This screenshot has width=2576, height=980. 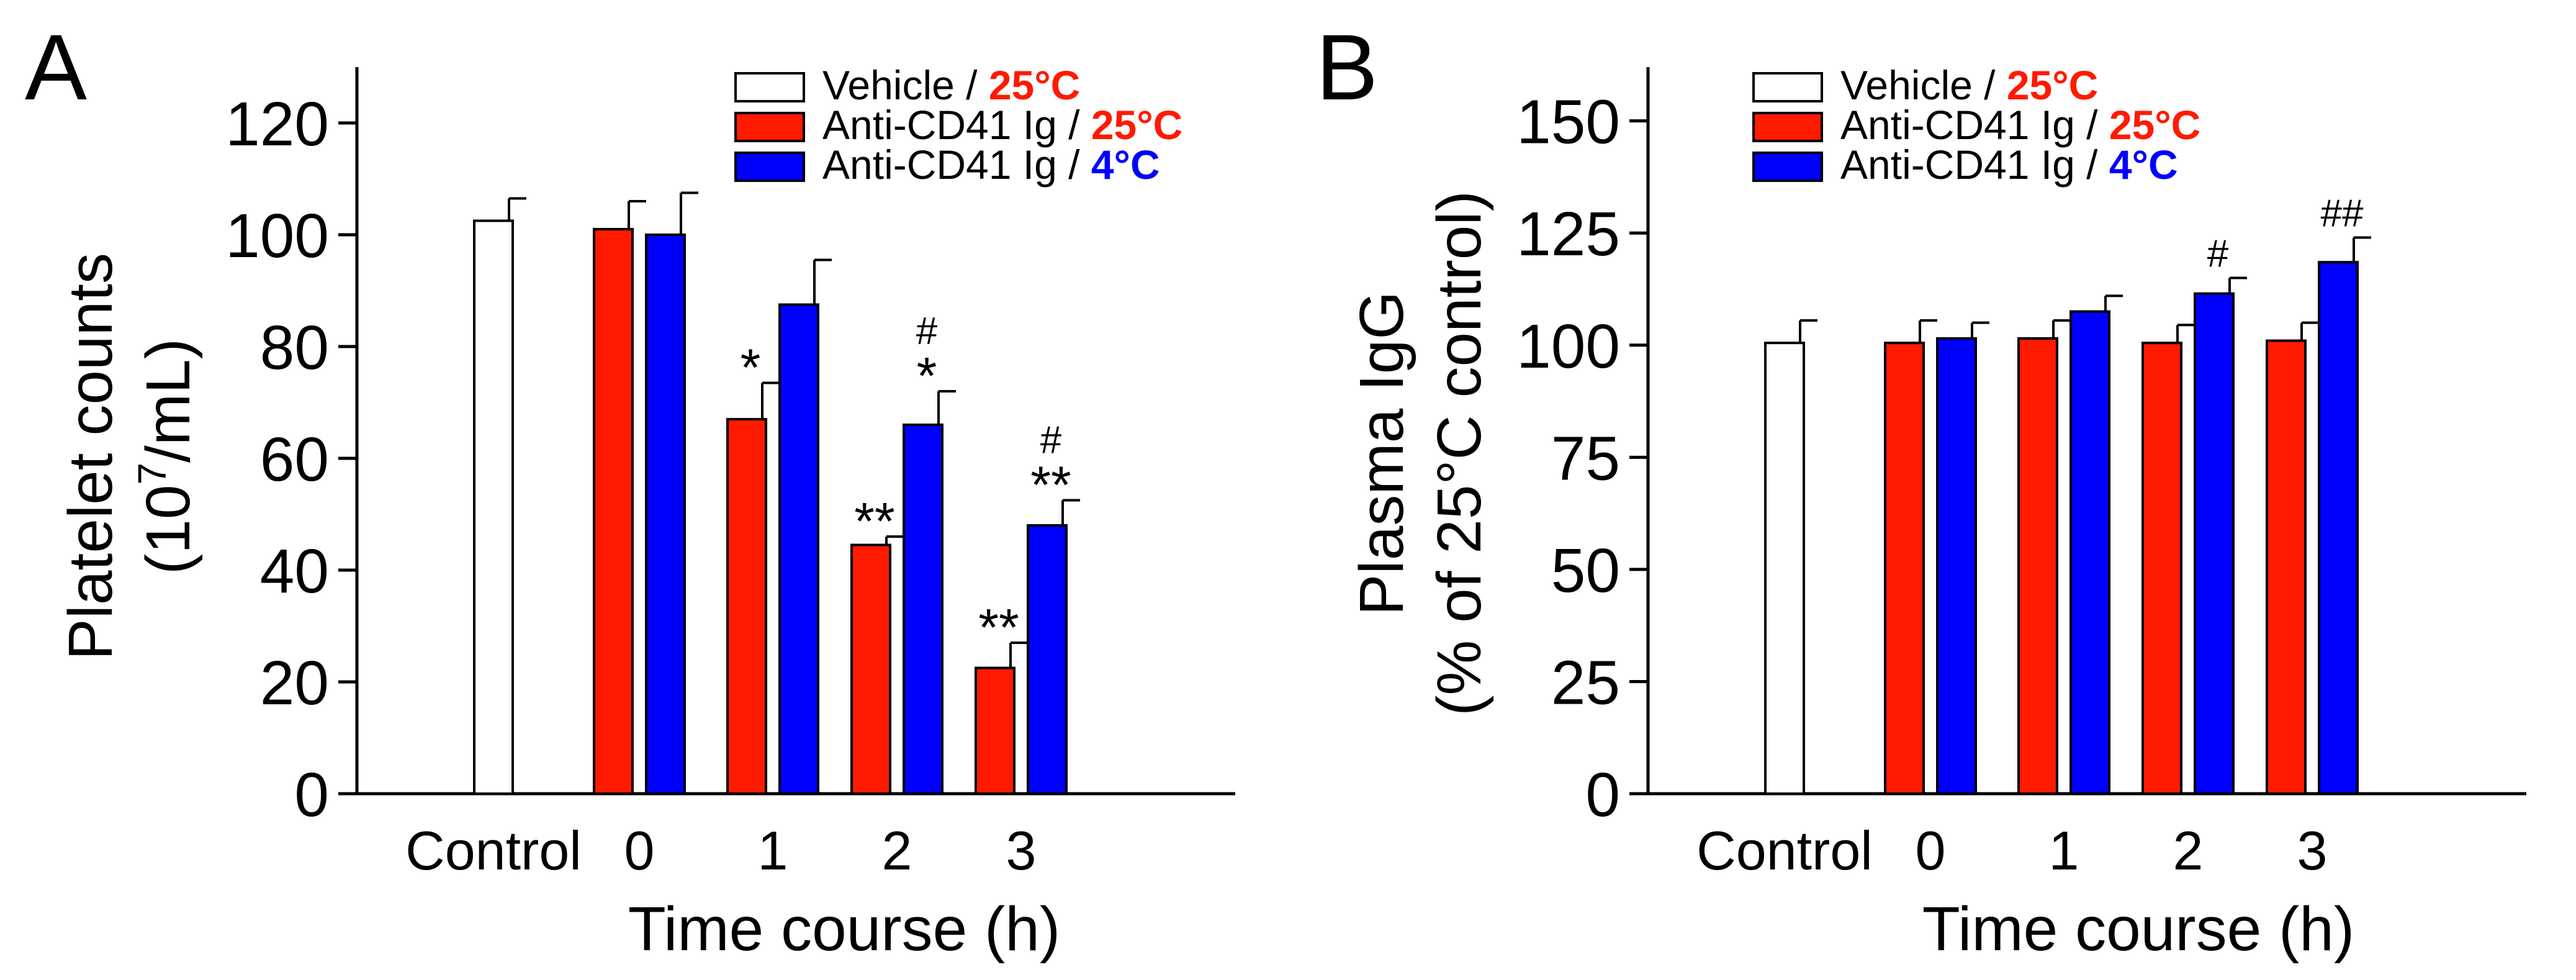 I want to click on panel-b-xlabel: Time course (h), so click(x=2138, y=929).